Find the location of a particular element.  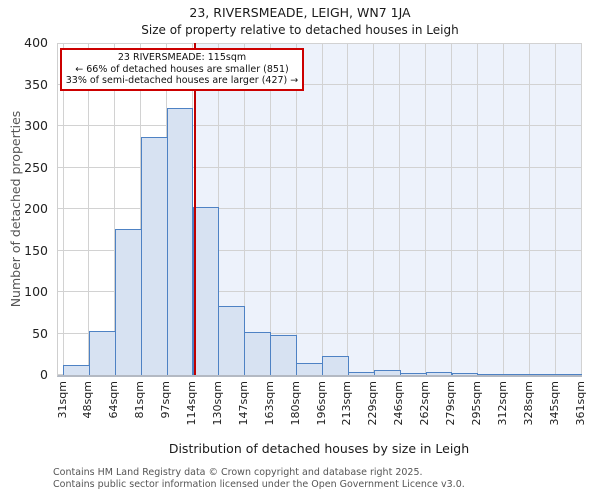

y-tick-label: 0 is located at coordinates (44, 374).